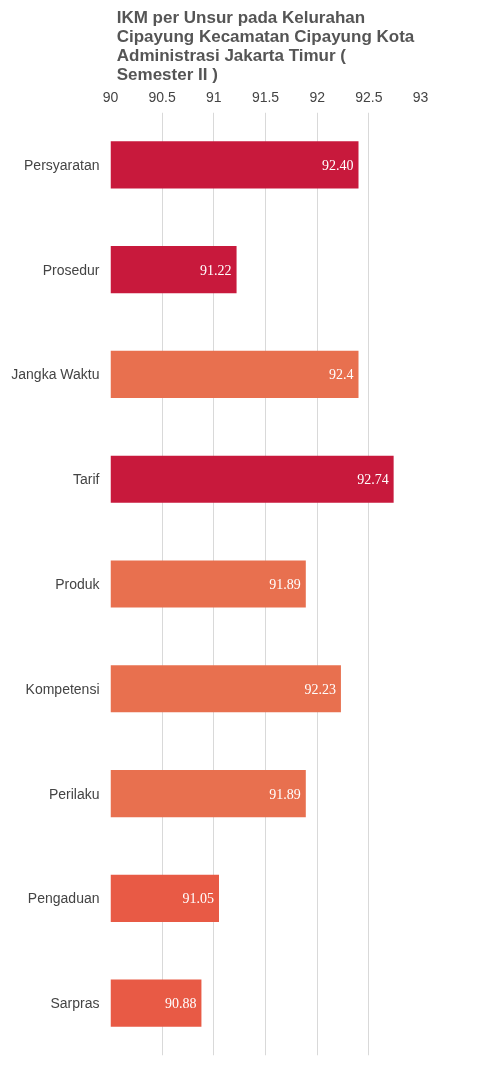  I want to click on y-tick-label: Pengaduan, so click(63, 898).